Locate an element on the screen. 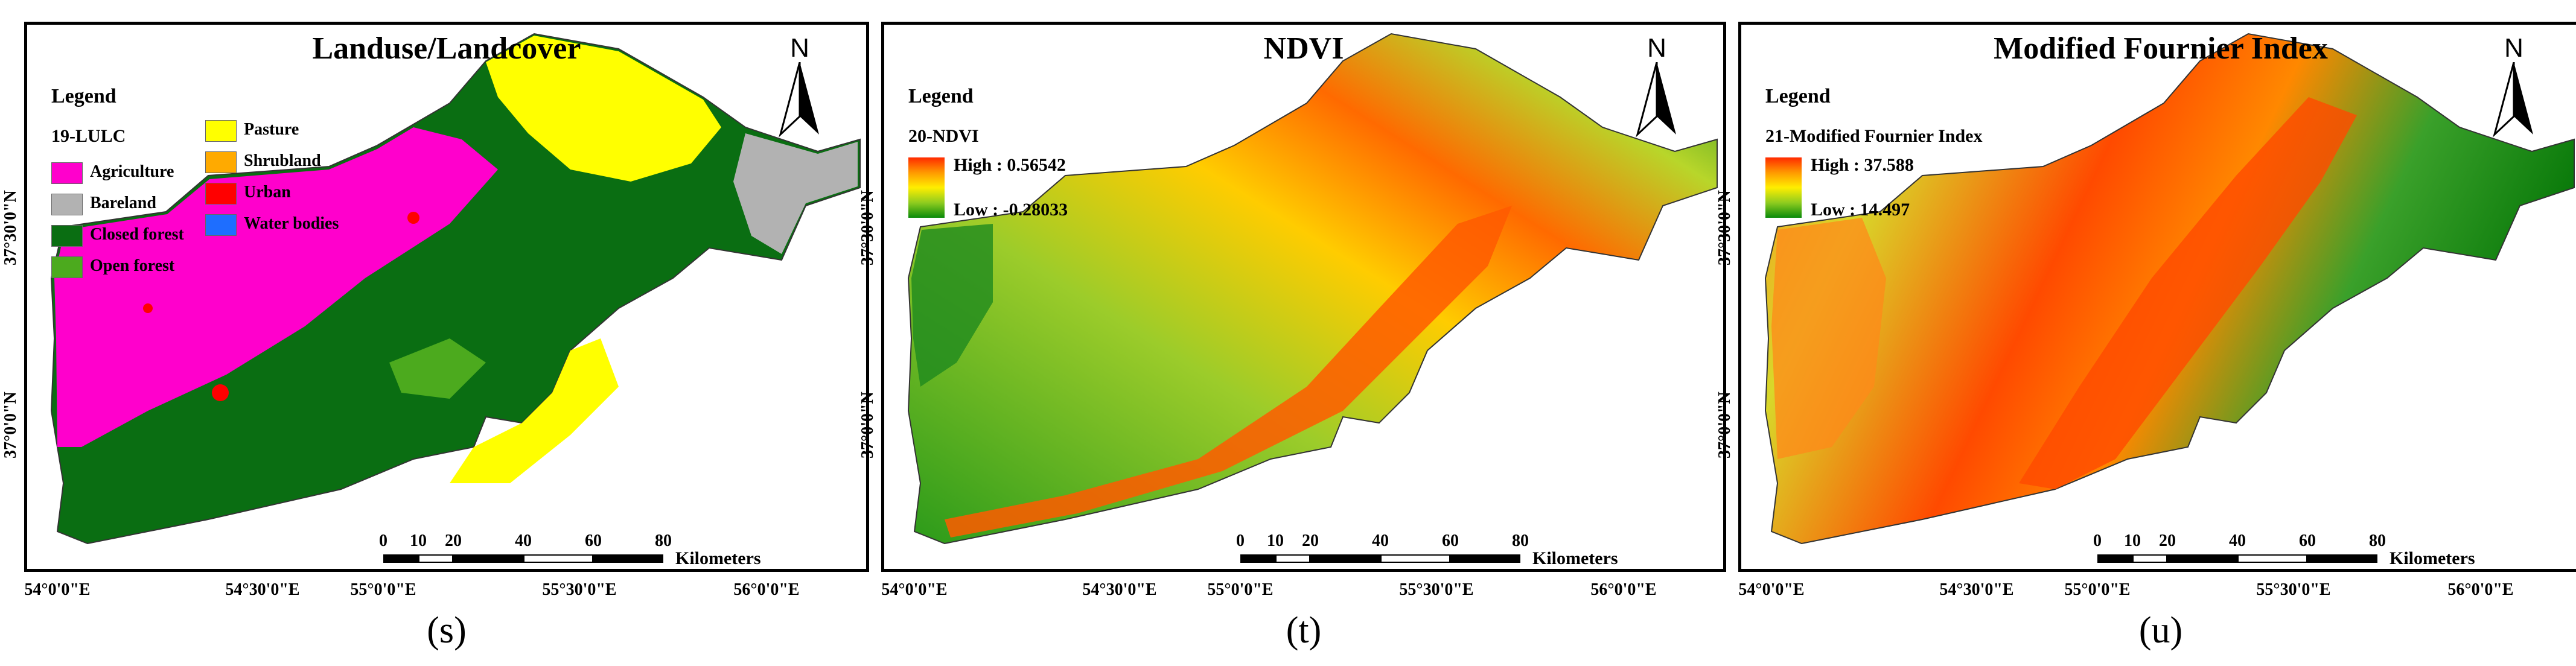  mfi-high-band is located at coordinates (2188, 293).